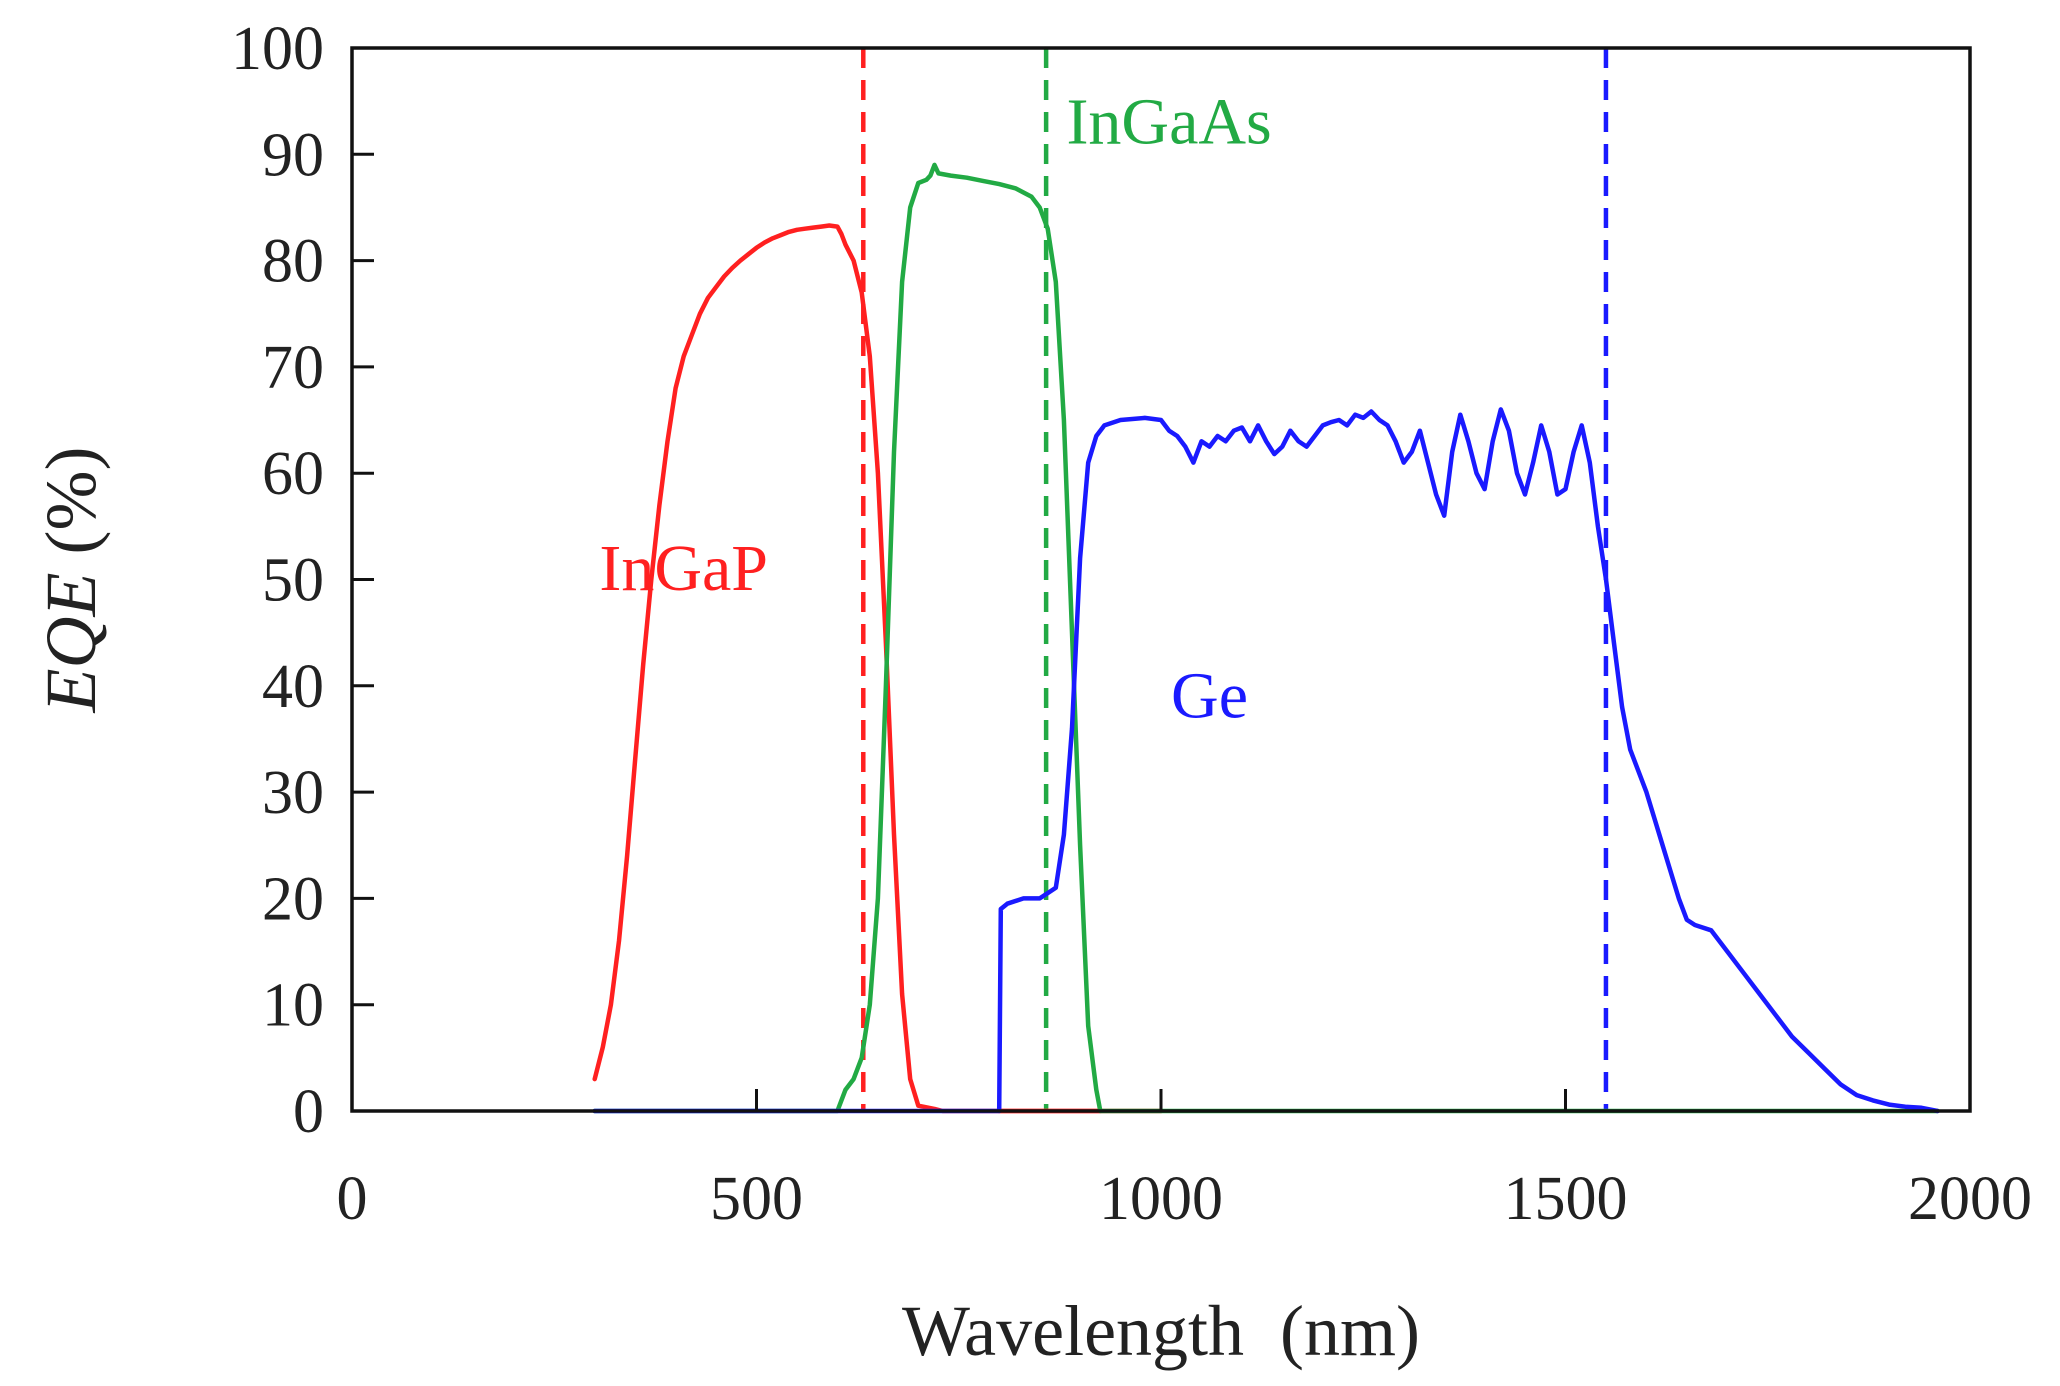 This screenshot has width=2060, height=1386. Describe the element at coordinates (293, 474) in the screenshot. I see `y-tick-label: 60` at that location.